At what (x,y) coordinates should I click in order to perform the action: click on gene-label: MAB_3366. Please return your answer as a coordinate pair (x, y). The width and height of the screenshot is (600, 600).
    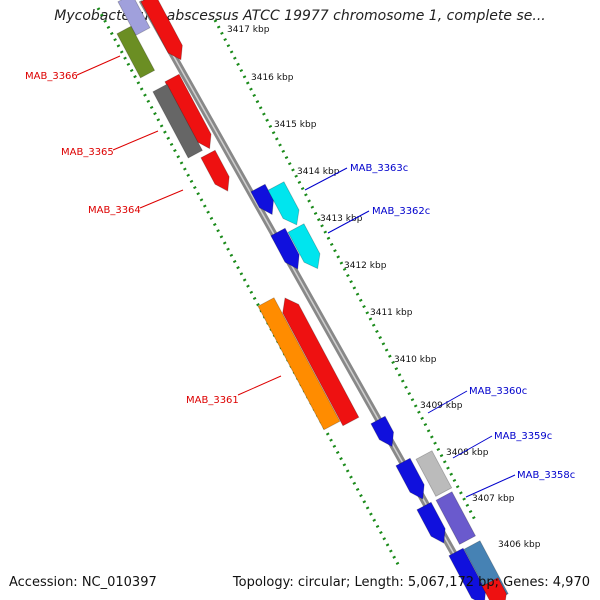
    Looking at the image, I should click on (51, 76).